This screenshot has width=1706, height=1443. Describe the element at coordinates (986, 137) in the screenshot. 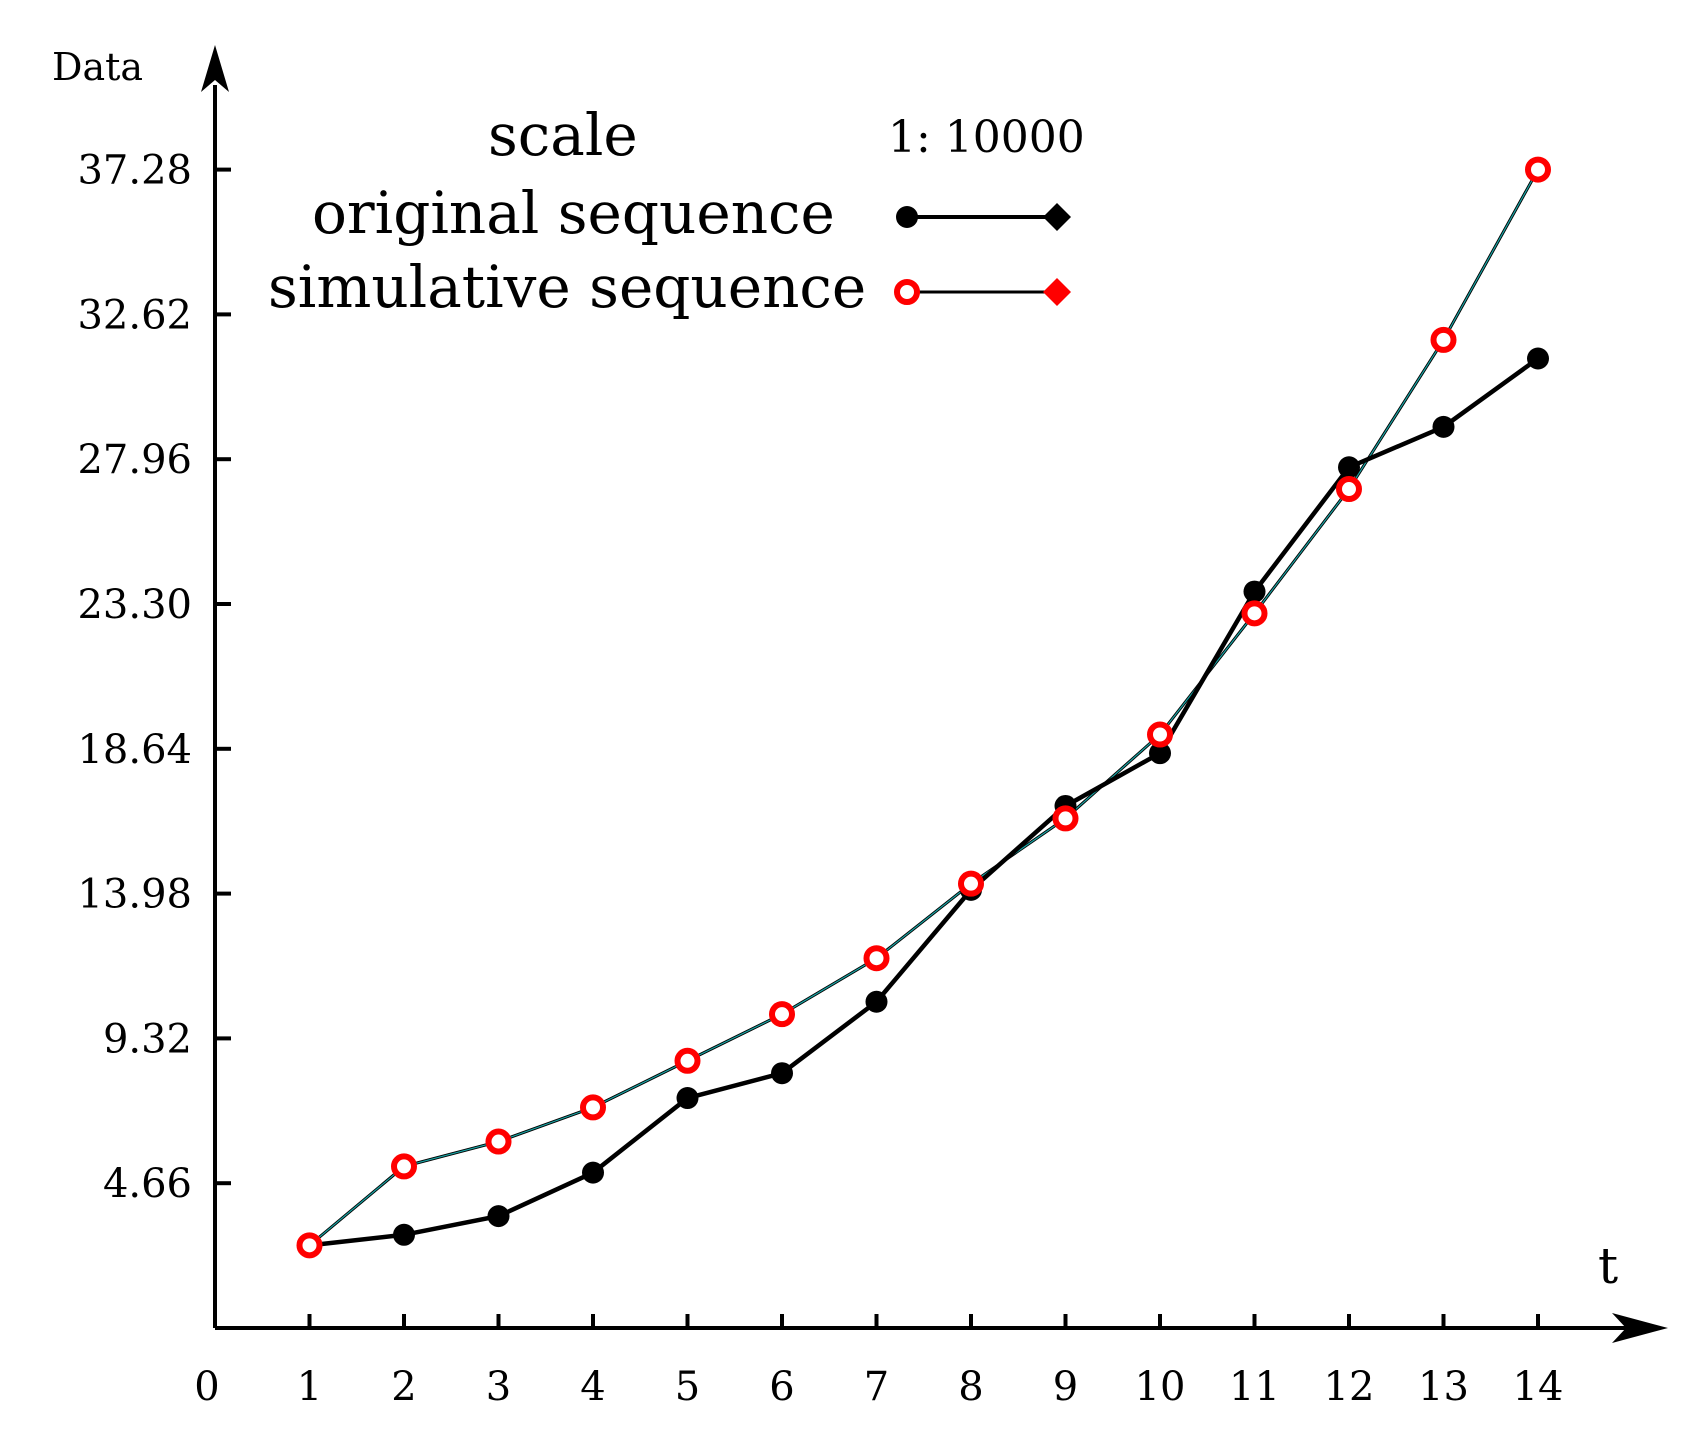

I see `scale-value: 1: 10000` at that location.